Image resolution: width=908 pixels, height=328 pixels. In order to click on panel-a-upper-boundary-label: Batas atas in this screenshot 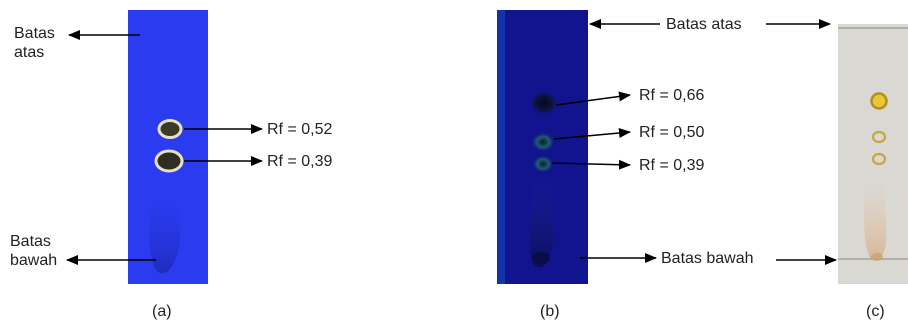, I will do `click(34, 43)`.